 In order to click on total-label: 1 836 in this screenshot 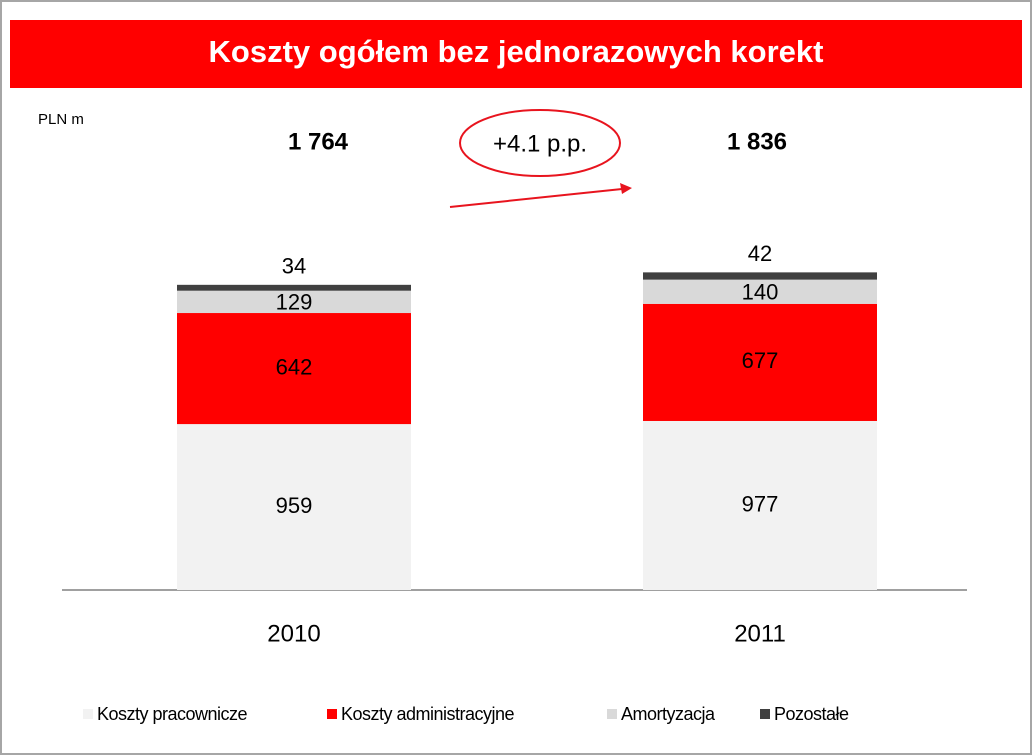, I will do `click(757, 141)`.